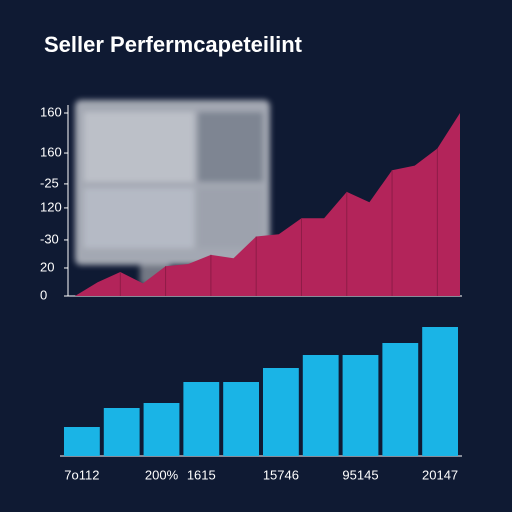  Describe the element at coordinates (172, 192) in the screenshot. I see `monitor` at that location.